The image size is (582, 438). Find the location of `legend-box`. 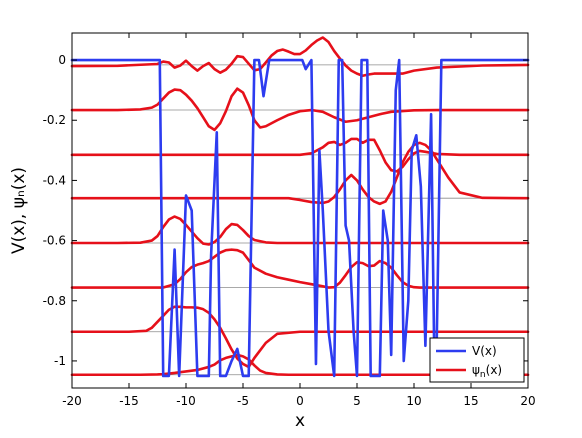

legend-box is located at coordinates (477, 360).